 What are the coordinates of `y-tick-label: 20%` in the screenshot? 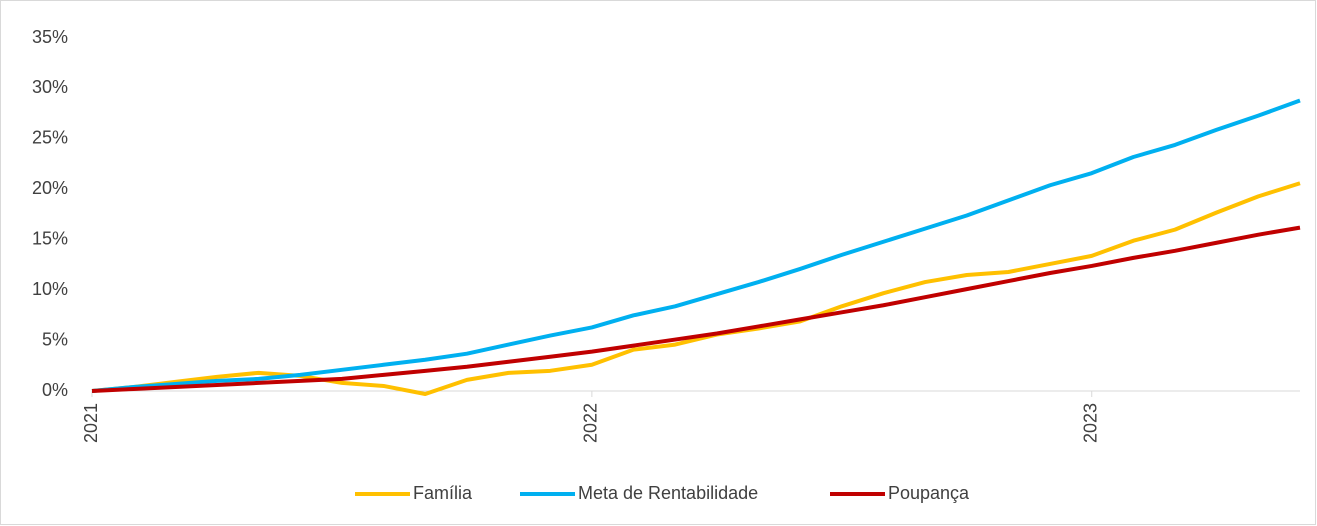 It's located at (50, 188).